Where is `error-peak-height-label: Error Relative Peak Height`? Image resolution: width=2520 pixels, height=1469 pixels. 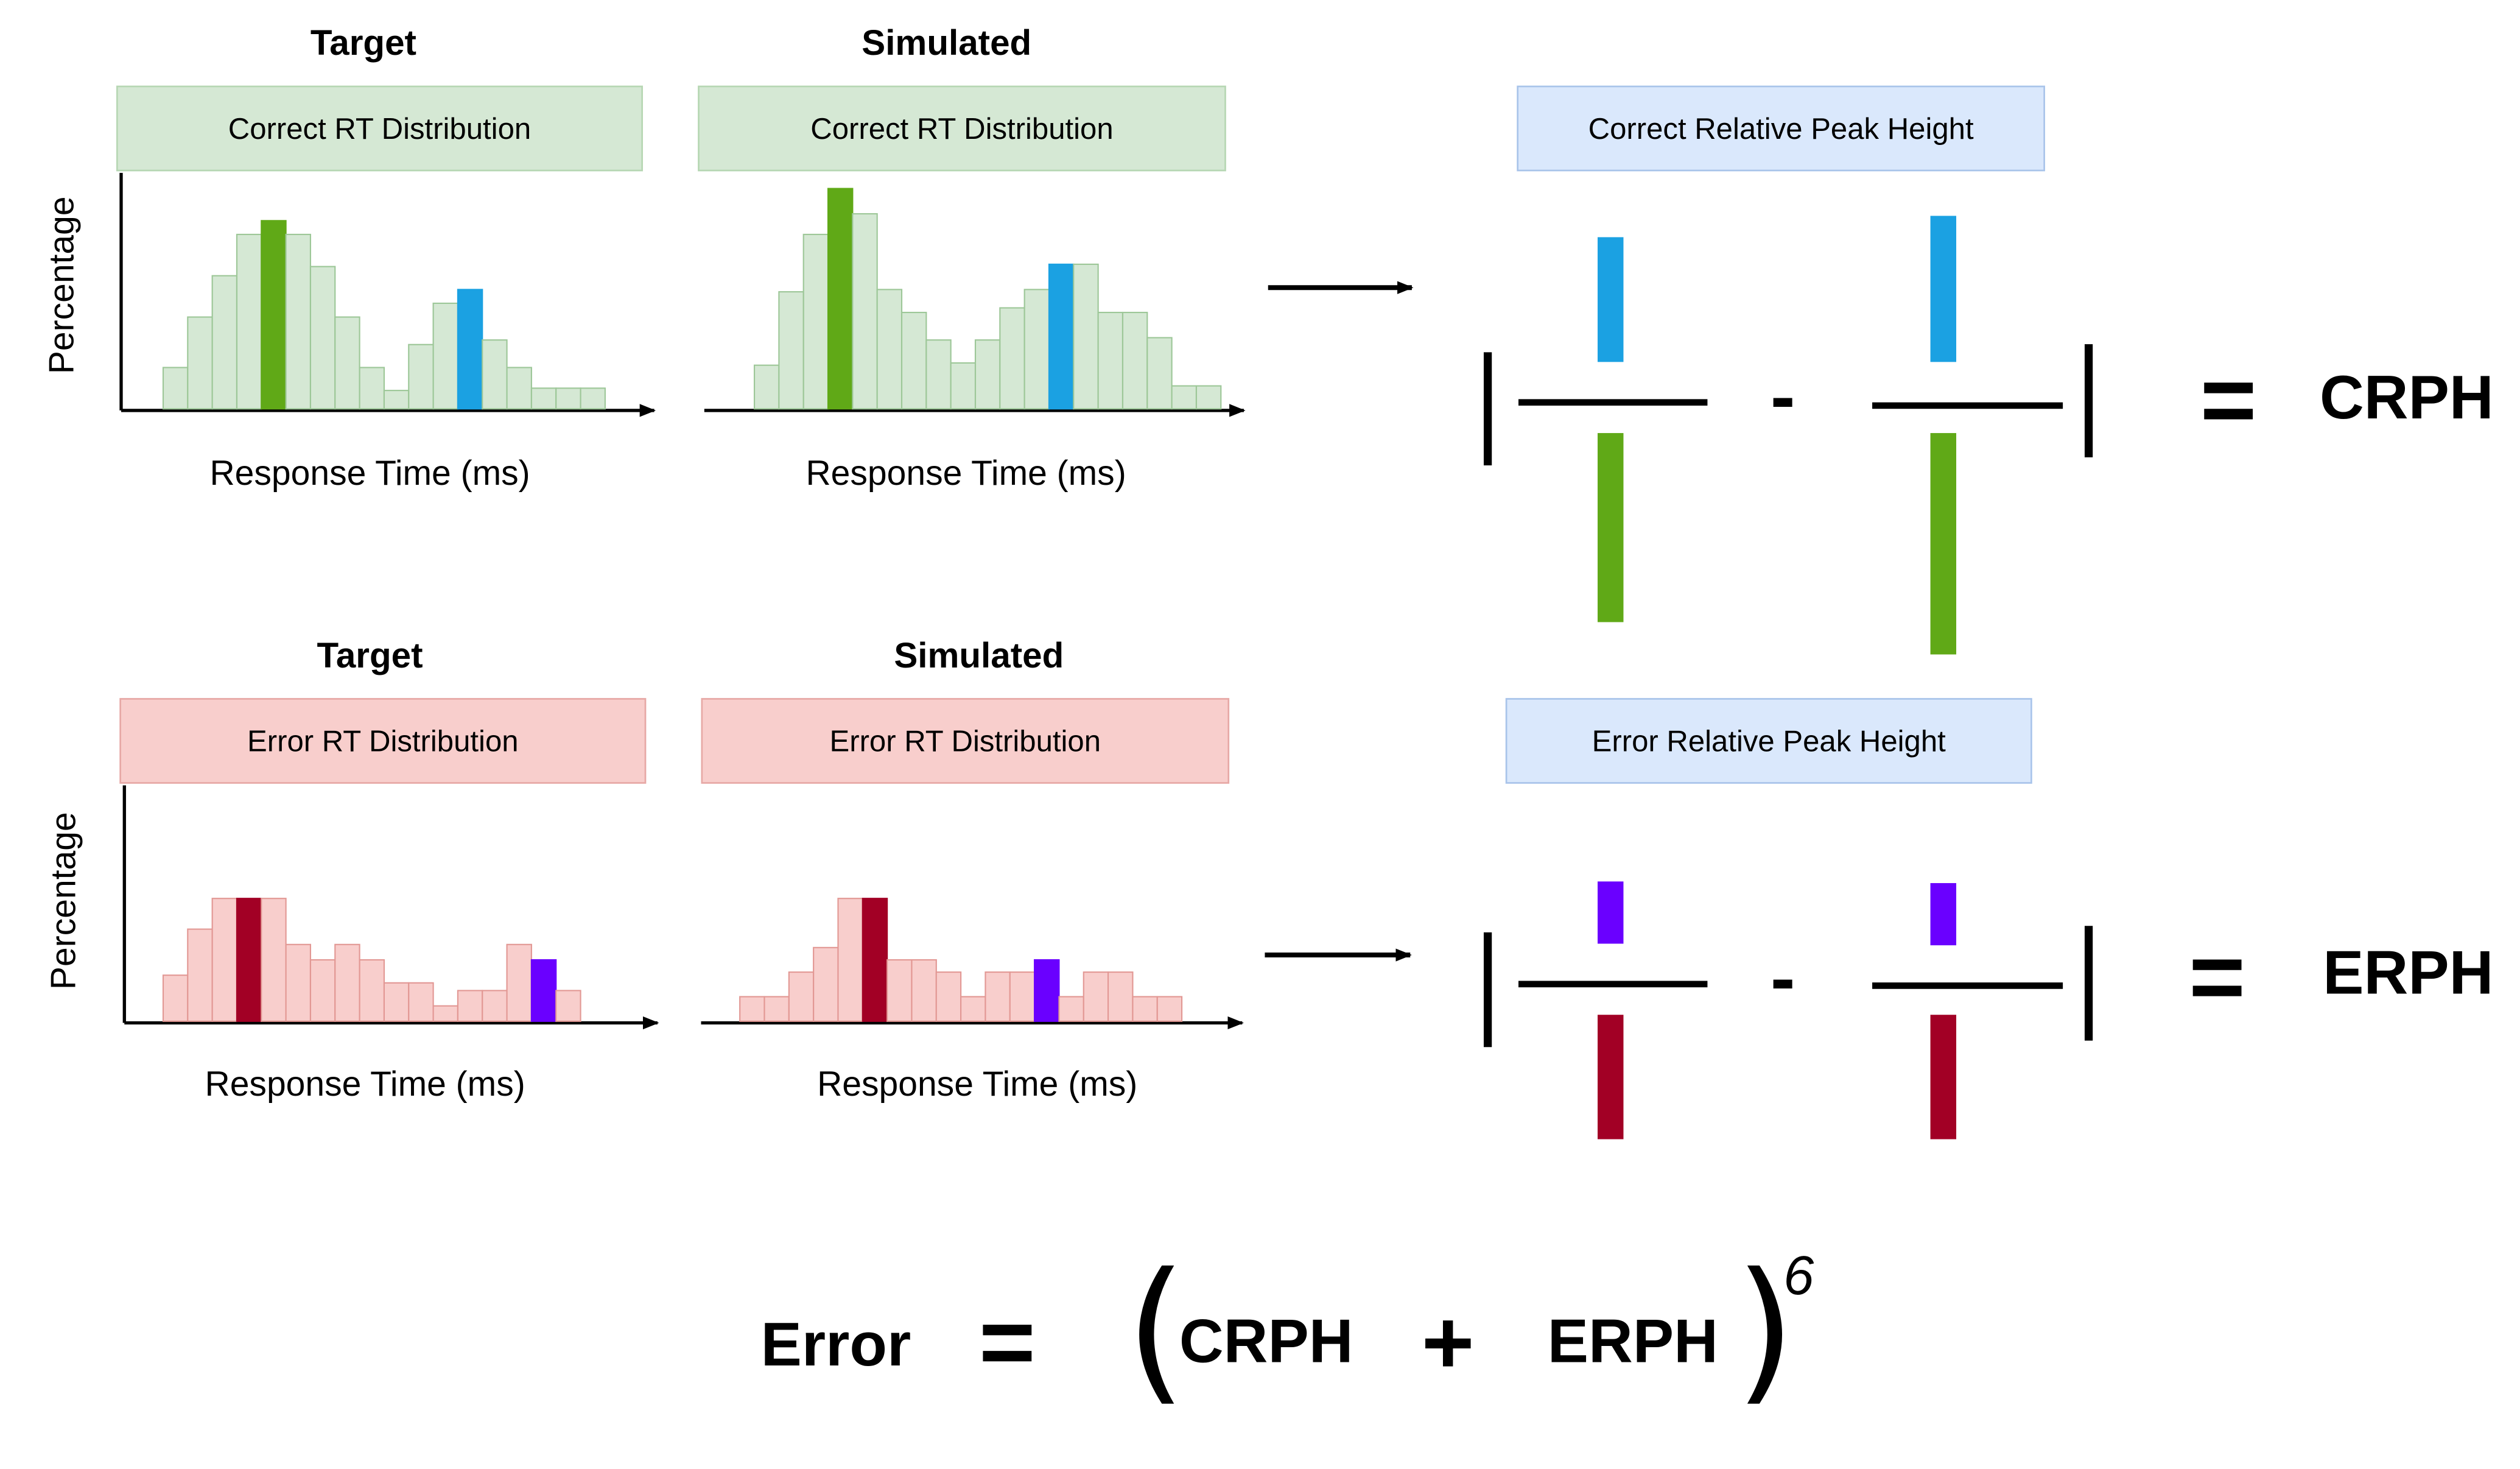 error-peak-height-label: Error Relative Peak Height is located at coordinates (1769, 740).